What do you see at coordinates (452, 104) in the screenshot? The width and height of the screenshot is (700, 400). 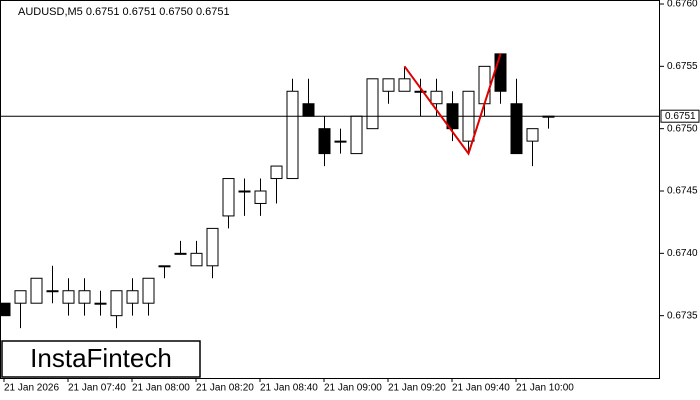 I see `pattern-line` at bounding box center [452, 104].